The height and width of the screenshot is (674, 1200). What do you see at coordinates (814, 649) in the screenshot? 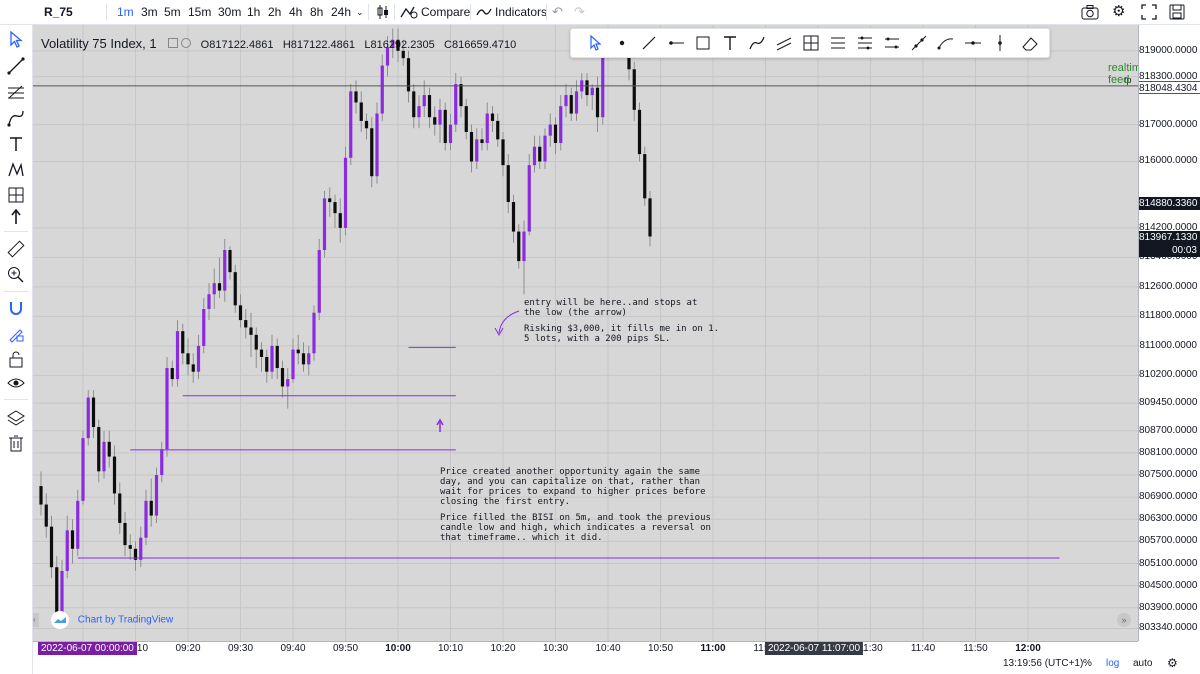
I see `cursor-time-flag: 2022-06-07 11:07:00` at bounding box center [814, 649].